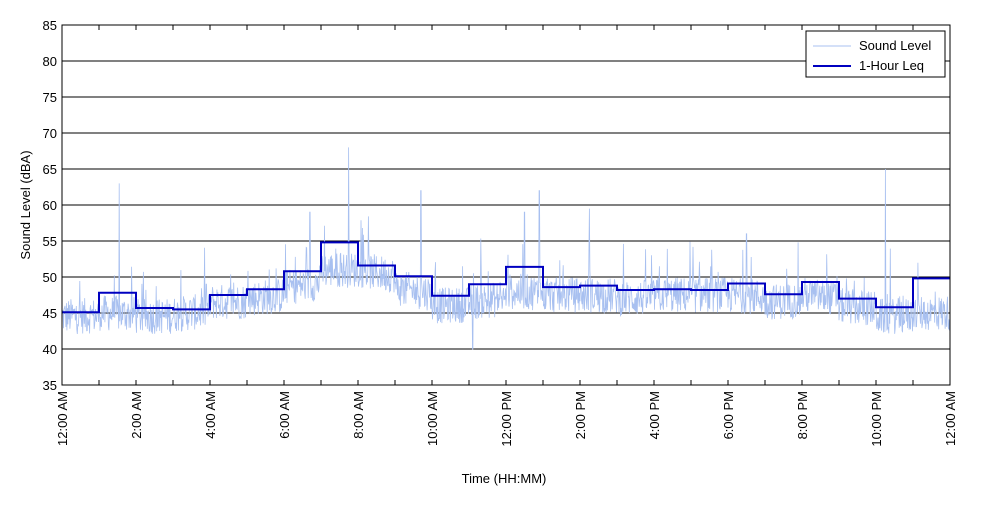  Describe the element at coordinates (504, 478) in the screenshot. I see `x-axis-label: Time (HH:MM)` at that location.